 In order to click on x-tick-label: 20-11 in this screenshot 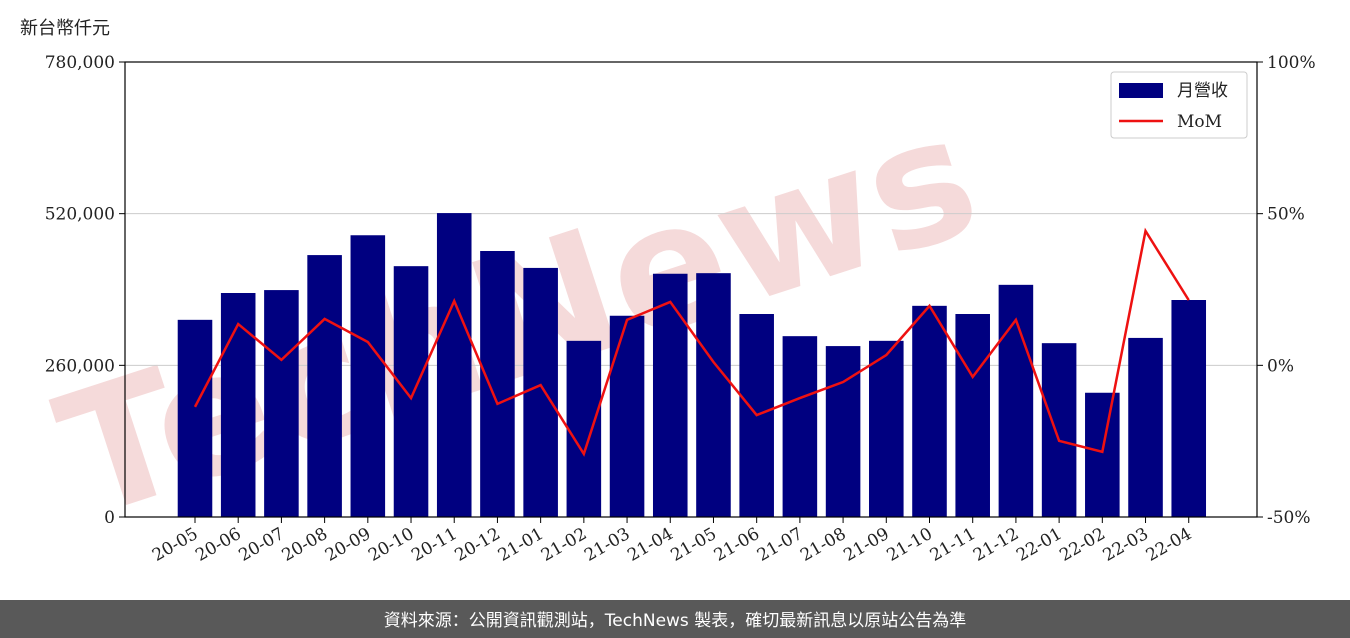, I will do `click(434, 545)`.